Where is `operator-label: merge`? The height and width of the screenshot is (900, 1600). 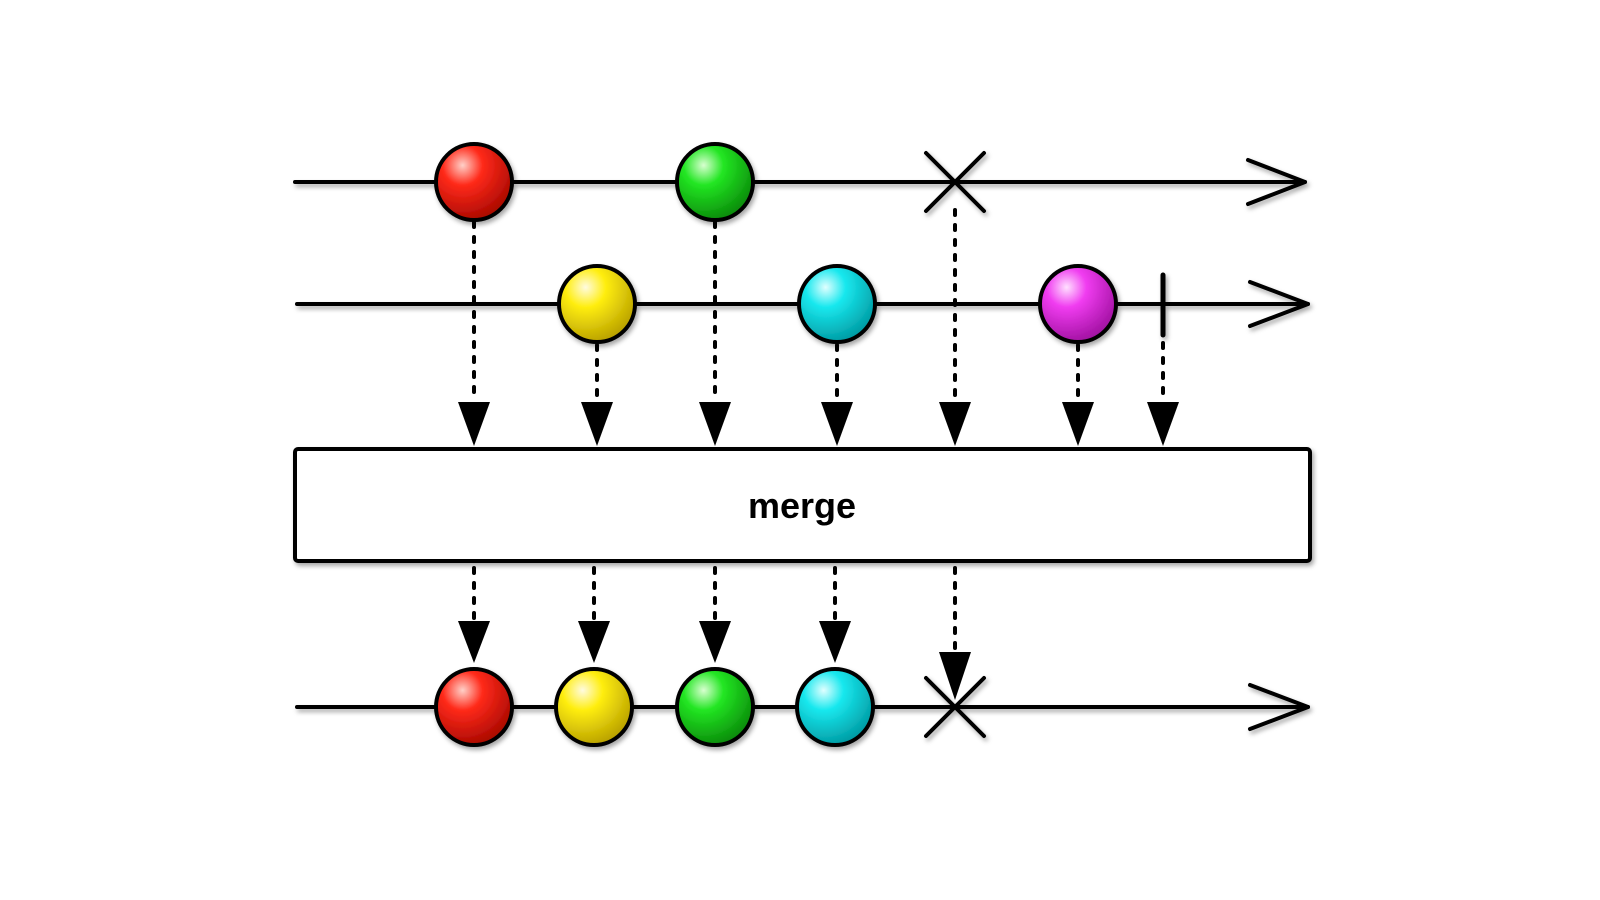
operator-label: merge is located at coordinates (802, 505).